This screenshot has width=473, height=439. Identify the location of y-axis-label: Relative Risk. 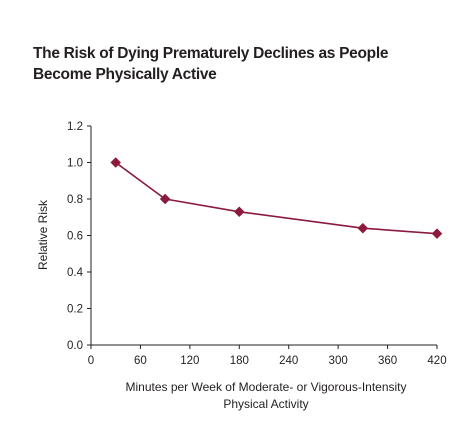
(43, 234).